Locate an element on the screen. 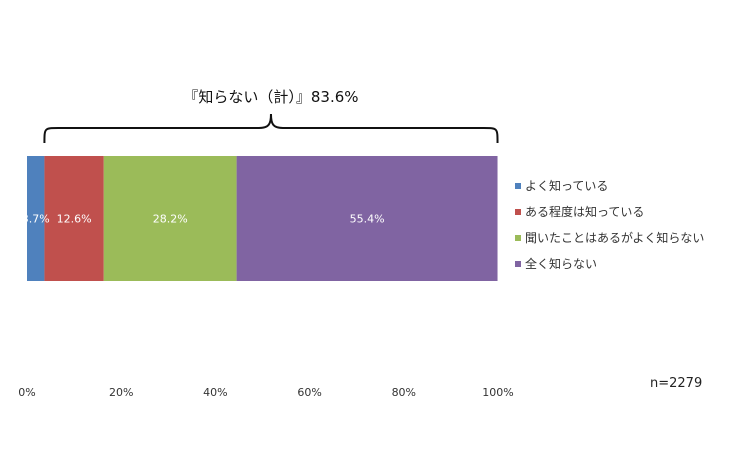 The width and height of the screenshot is (740, 463). x-tick-label: 20% is located at coordinates (121, 392).